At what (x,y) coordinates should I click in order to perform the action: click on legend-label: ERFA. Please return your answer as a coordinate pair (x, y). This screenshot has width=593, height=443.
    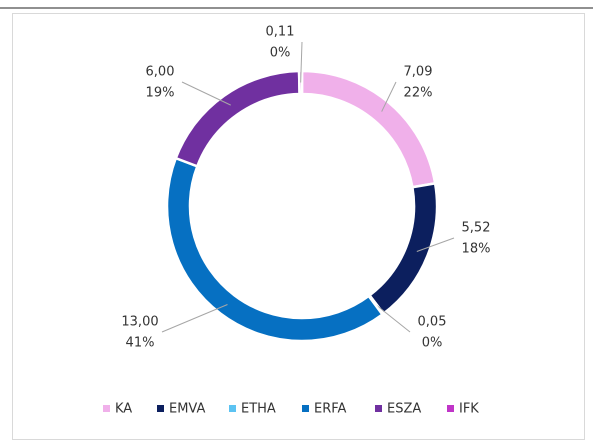
    Looking at the image, I should click on (330, 409).